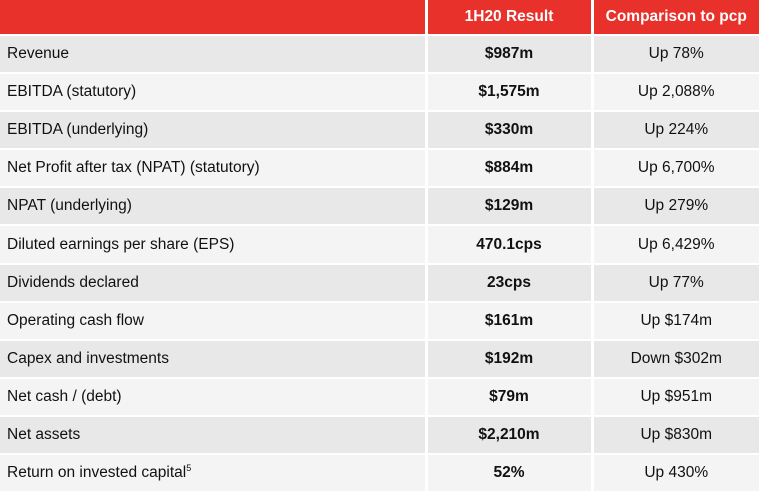 This screenshot has width=759, height=491. What do you see at coordinates (674, 282) in the screenshot?
I see `comparison-value: Up 77%` at bounding box center [674, 282].